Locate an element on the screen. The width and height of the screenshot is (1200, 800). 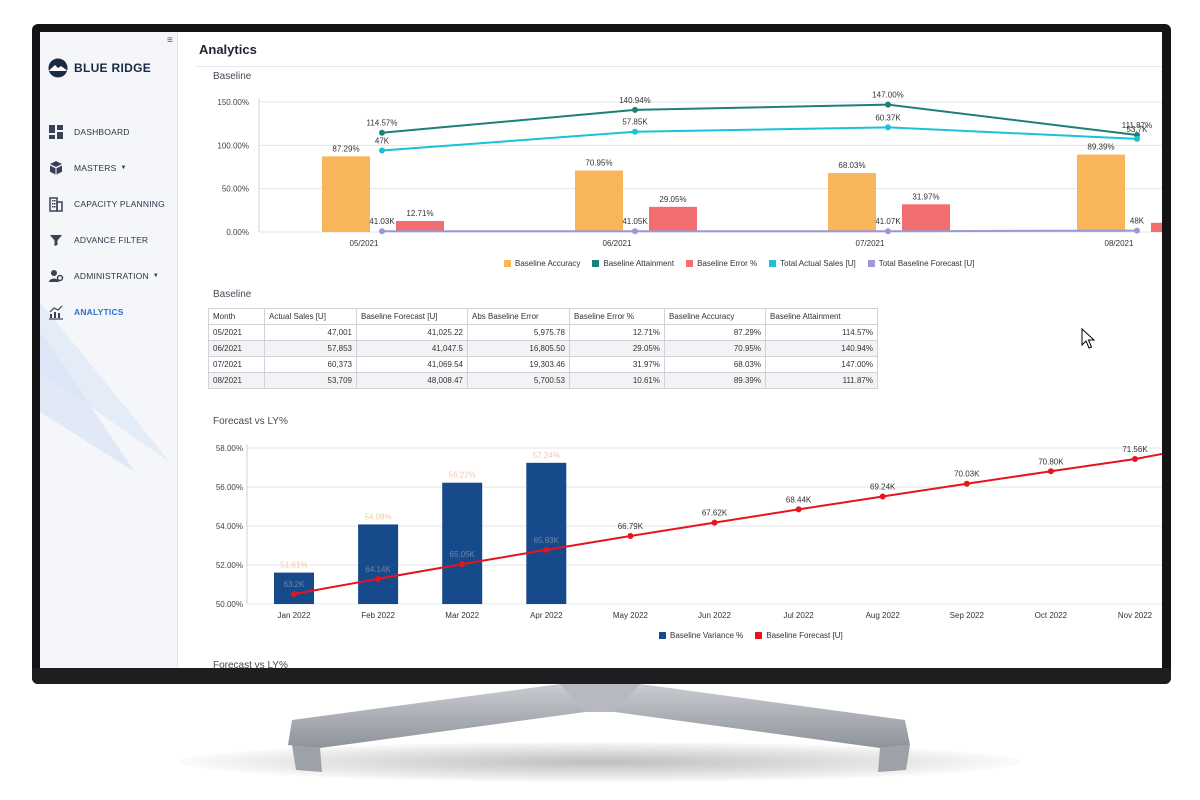
table-cell: 5,975.78 is located at coordinates (518, 332).